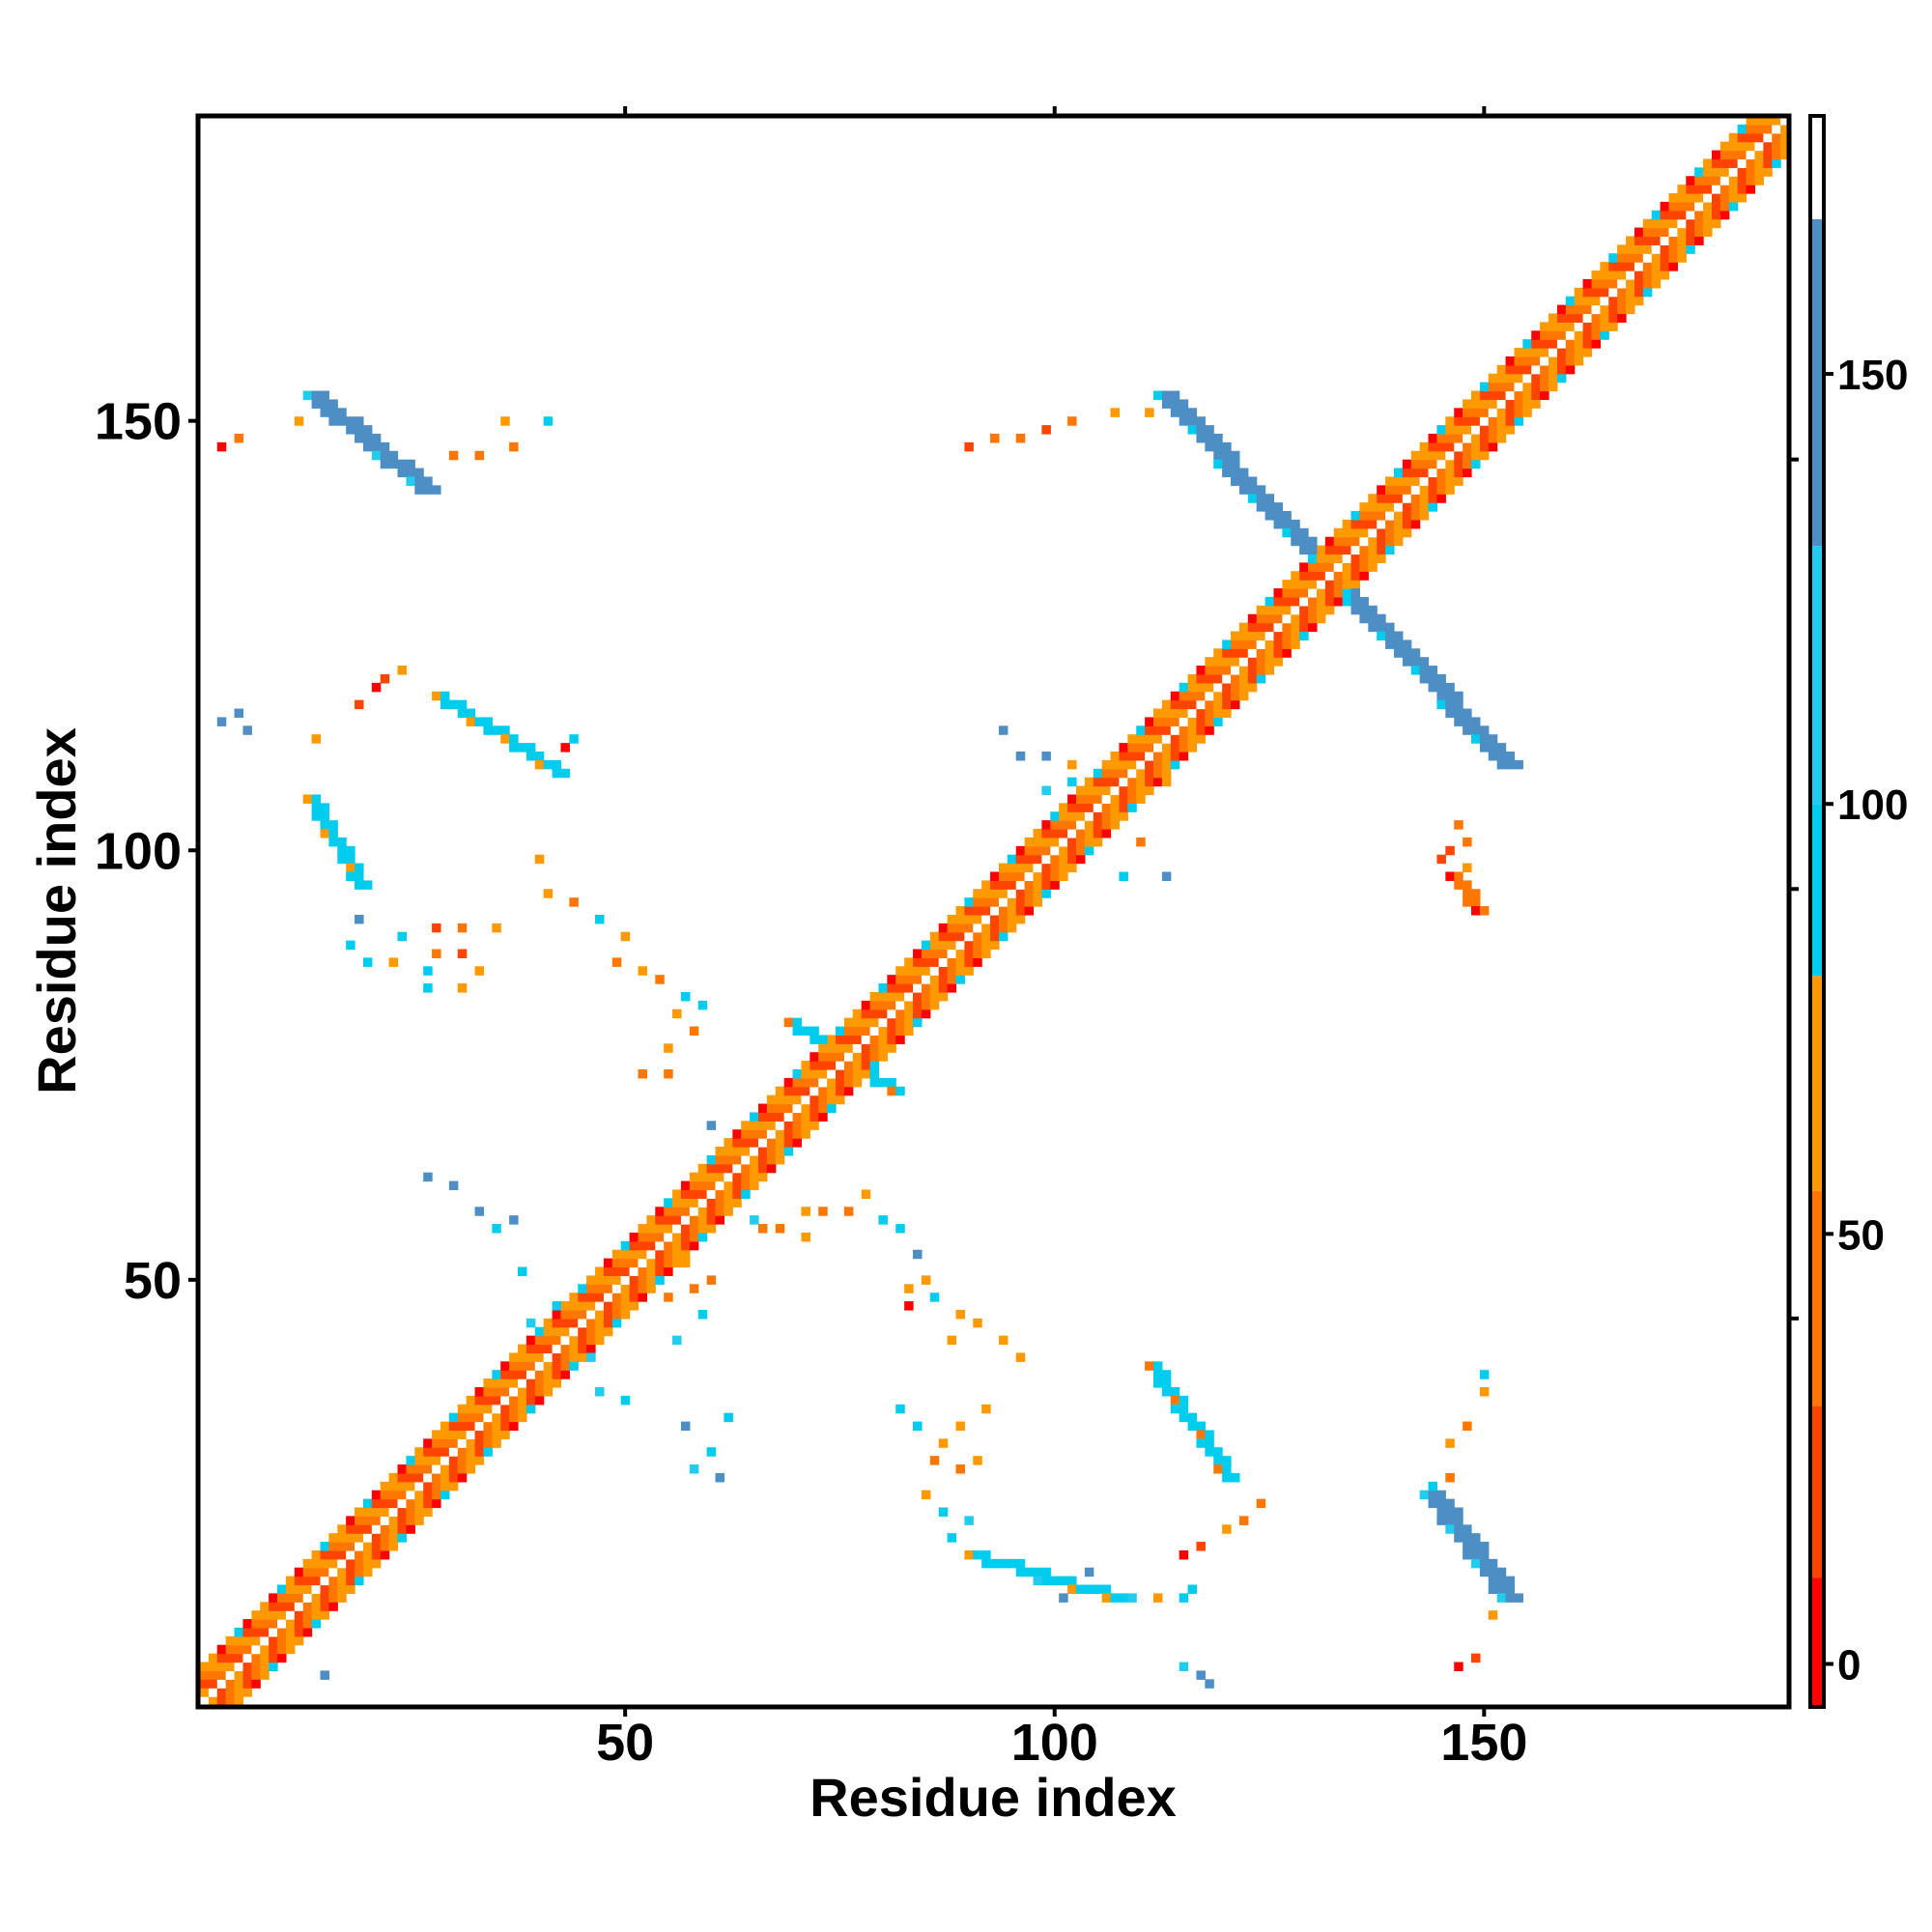 The image size is (1932, 1932). I want to click on y-tick-label: 100, so click(138, 851).